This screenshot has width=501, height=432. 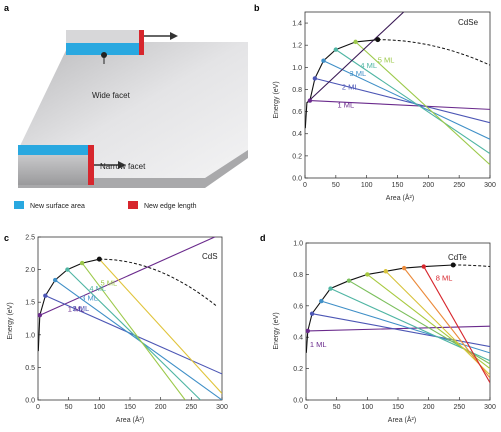 I want to click on plot-frame-d, so click(x=398, y=321).